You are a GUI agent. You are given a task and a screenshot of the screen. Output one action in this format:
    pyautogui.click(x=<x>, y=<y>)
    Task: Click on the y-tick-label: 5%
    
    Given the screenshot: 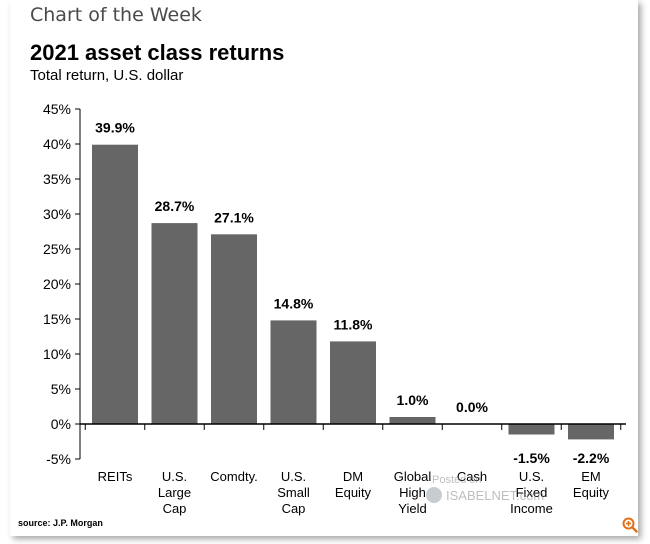 What is the action you would take?
    pyautogui.click(x=61, y=389)
    